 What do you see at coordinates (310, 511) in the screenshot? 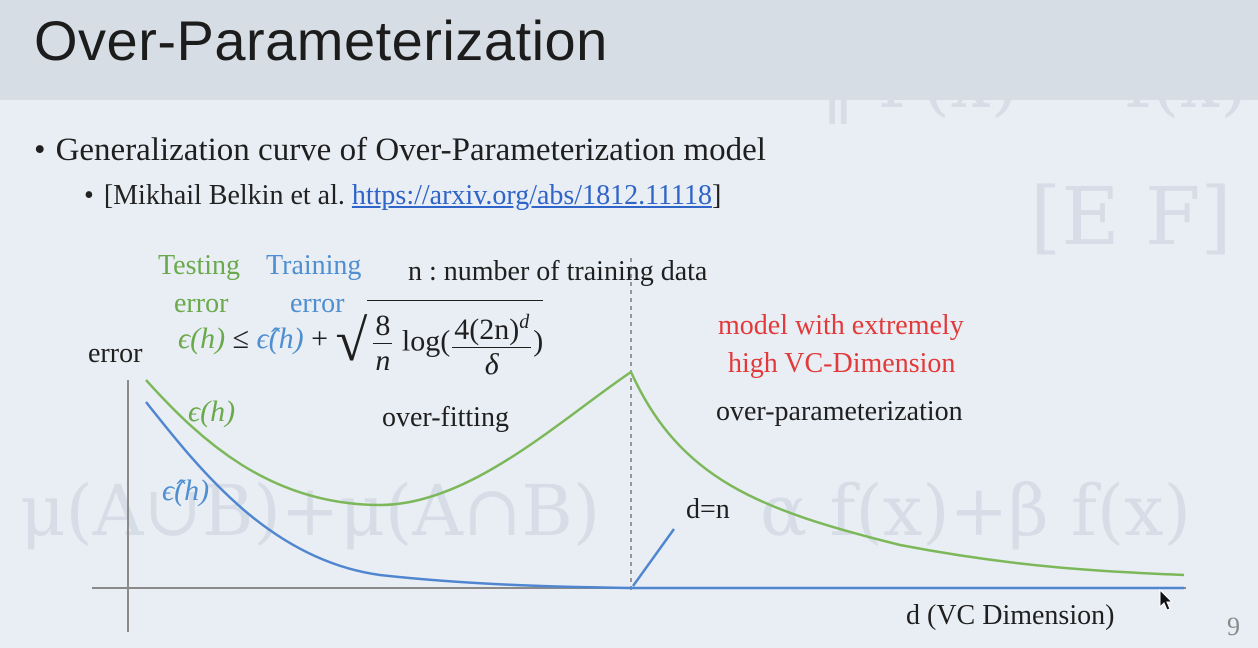
I see `background-scribble: μ(A∪B)+μ(A∩B)` at bounding box center [310, 511].